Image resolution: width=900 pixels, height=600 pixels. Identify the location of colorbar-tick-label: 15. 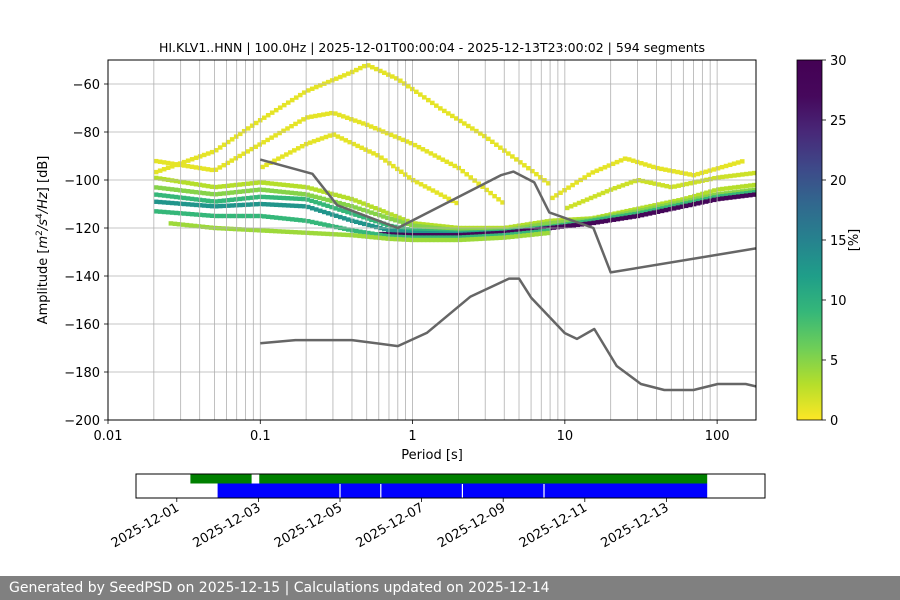
(838, 241).